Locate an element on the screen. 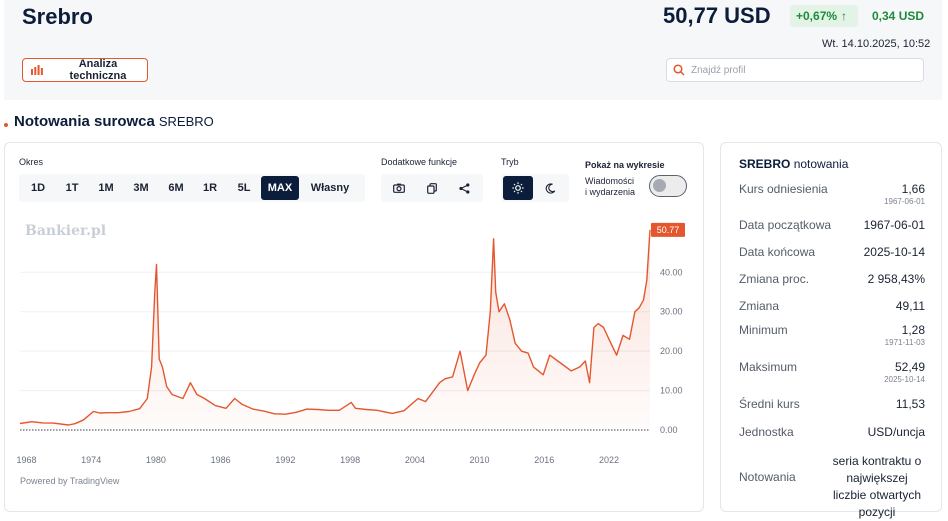  summary-title-bold: SREBRO is located at coordinates (765, 164).